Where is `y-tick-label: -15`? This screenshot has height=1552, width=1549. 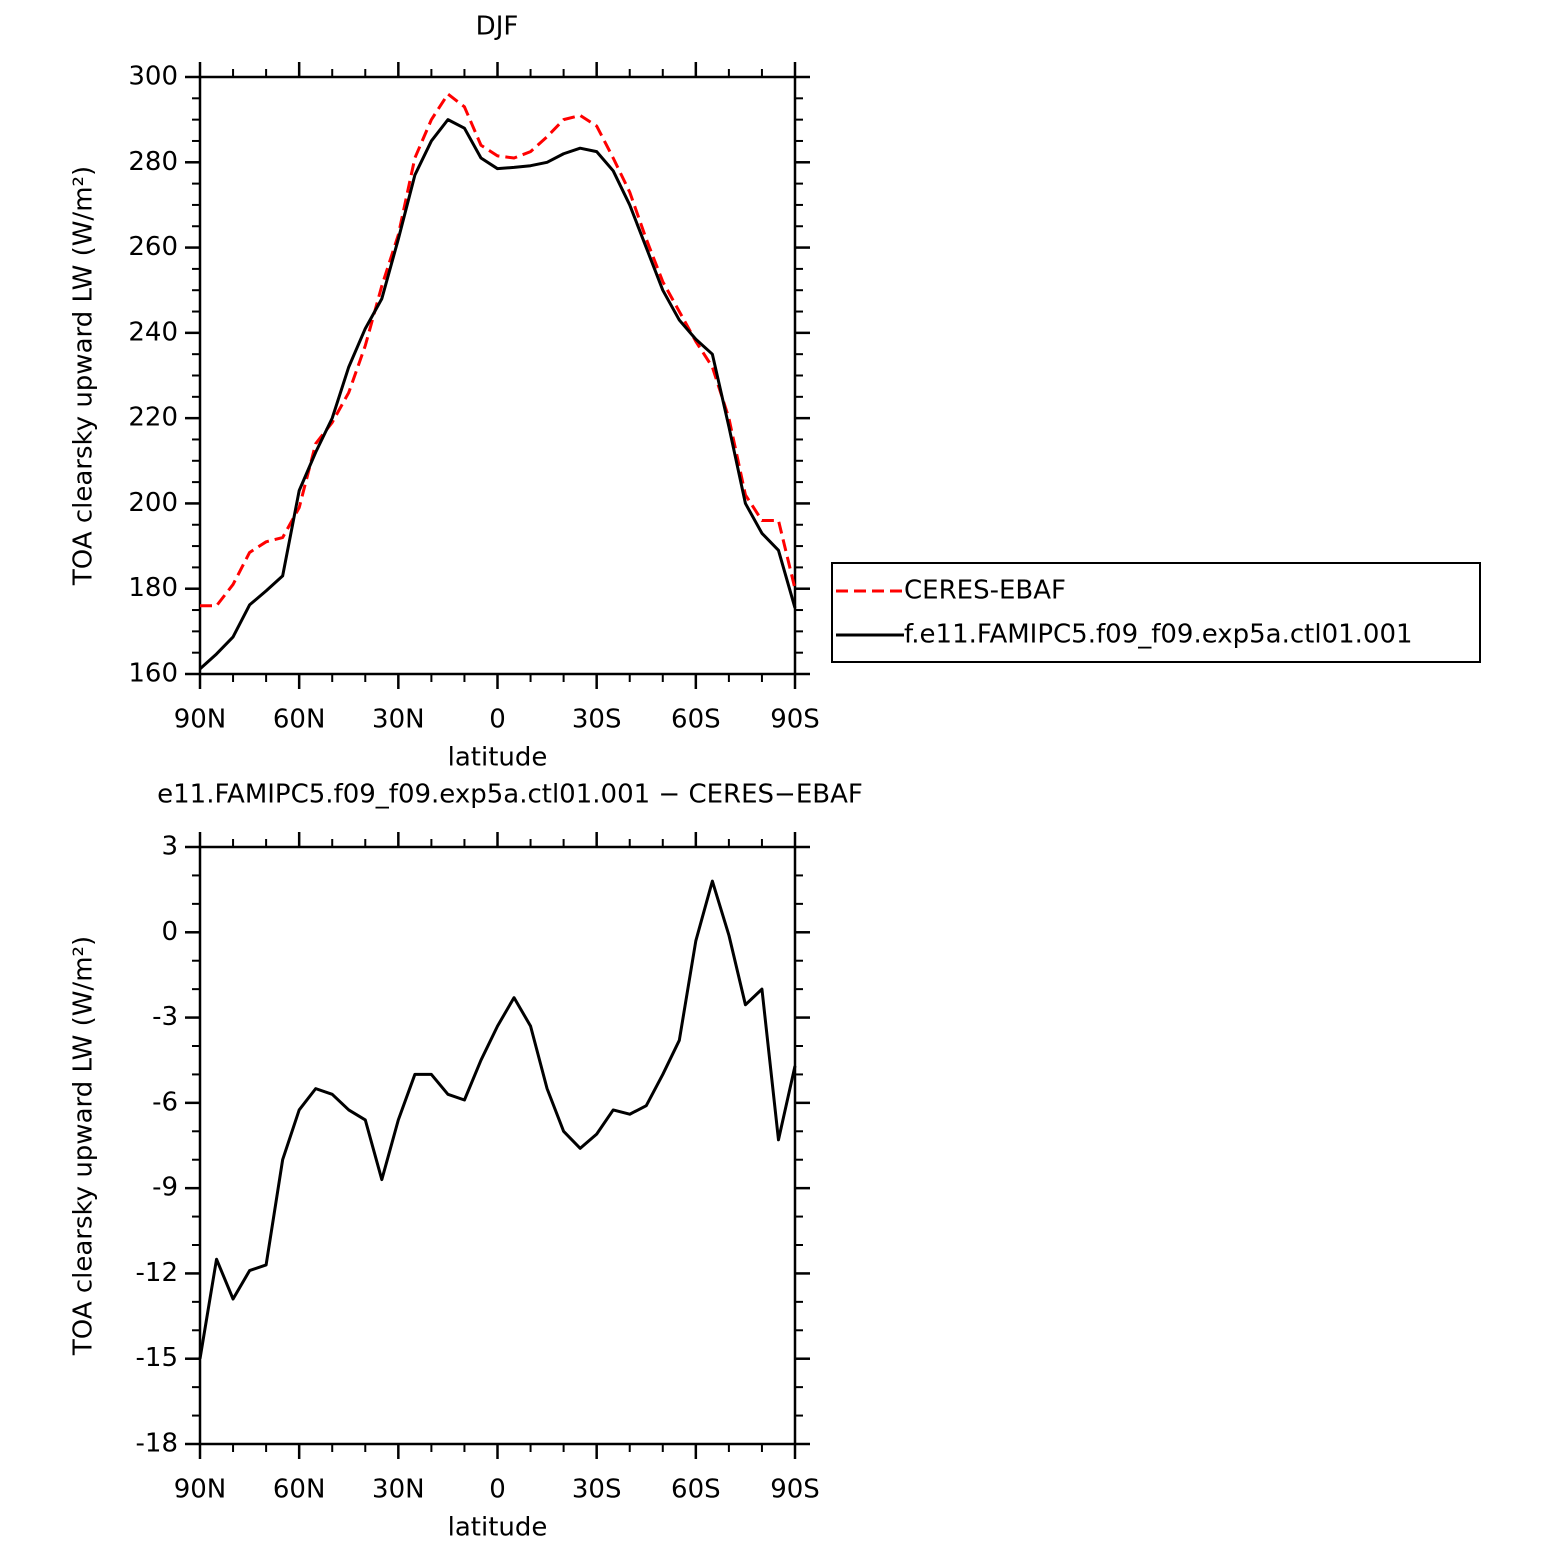 y-tick-label: -15 is located at coordinates (157, 1358).